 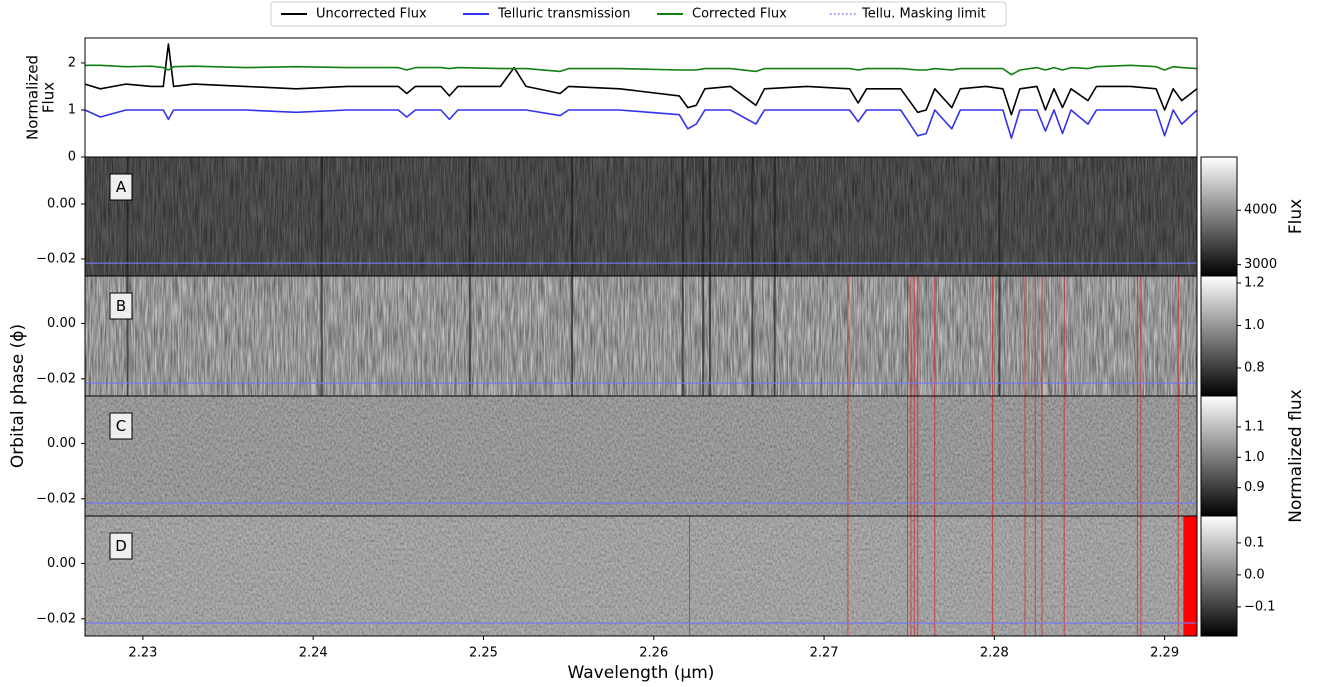 What do you see at coordinates (1254, 542) in the screenshot?
I see `colorbar-tick-label: 0.1` at bounding box center [1254, 542].